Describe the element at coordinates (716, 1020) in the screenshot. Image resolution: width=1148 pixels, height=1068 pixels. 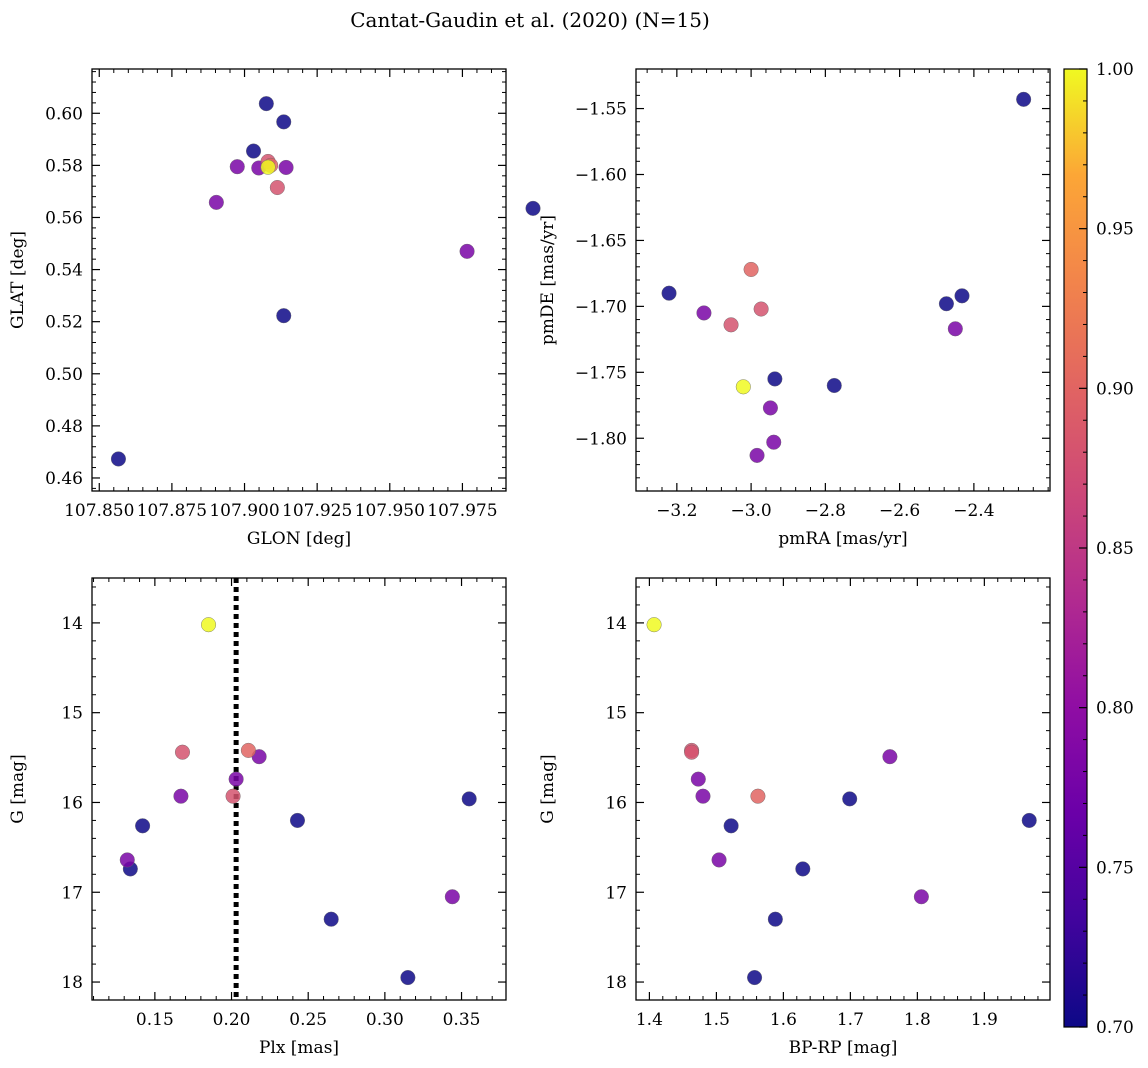
I see `x-tick-label: 1.5` at that location.